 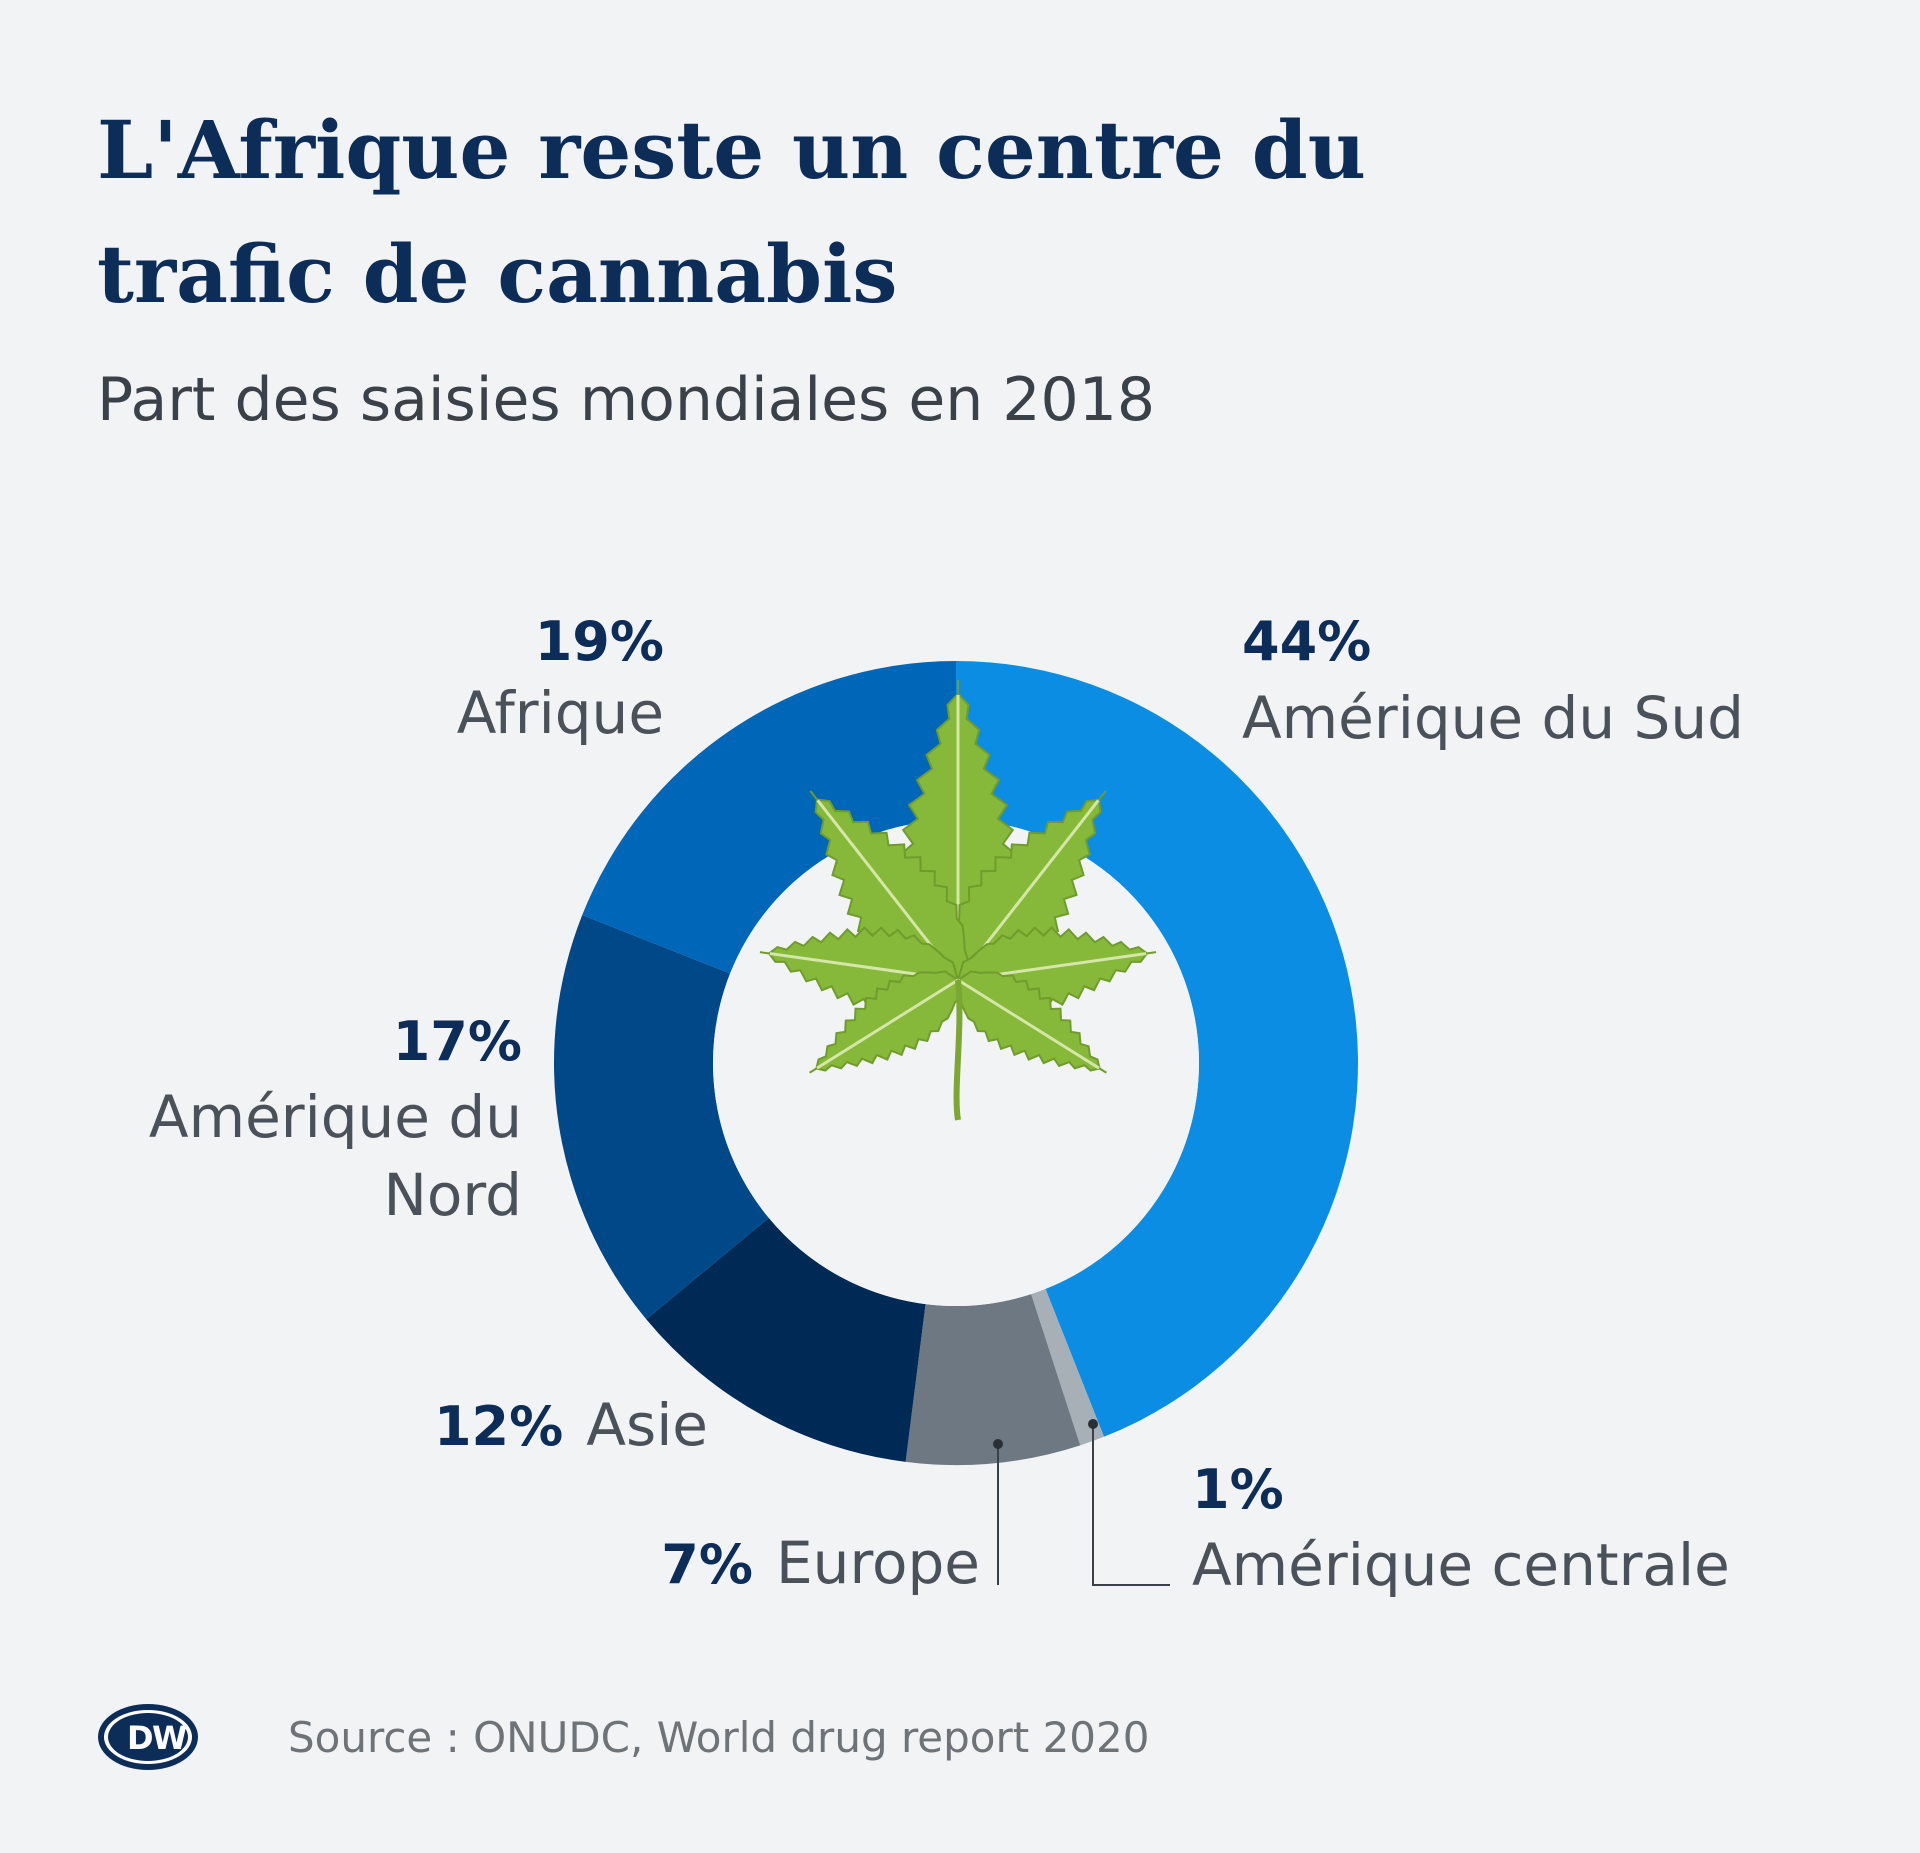 I want to click on label-name-amerique-centrale: Amérique centrale, so click(x=1461, y=1565).